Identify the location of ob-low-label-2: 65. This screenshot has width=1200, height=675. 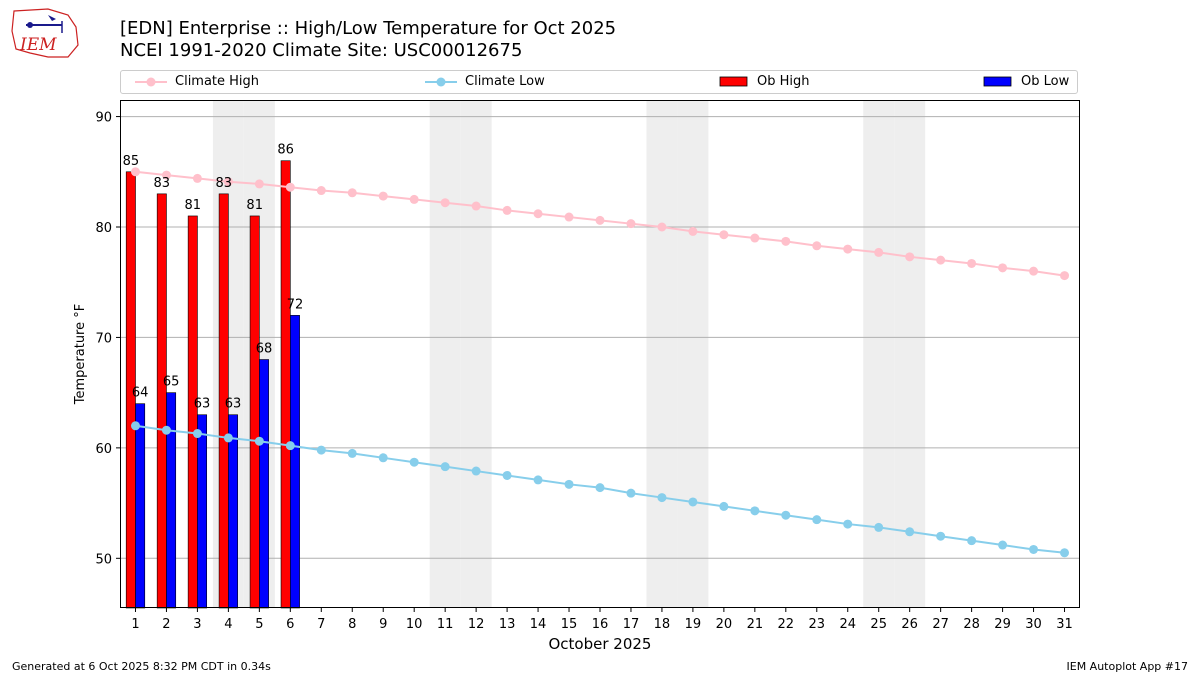
(171, 382).